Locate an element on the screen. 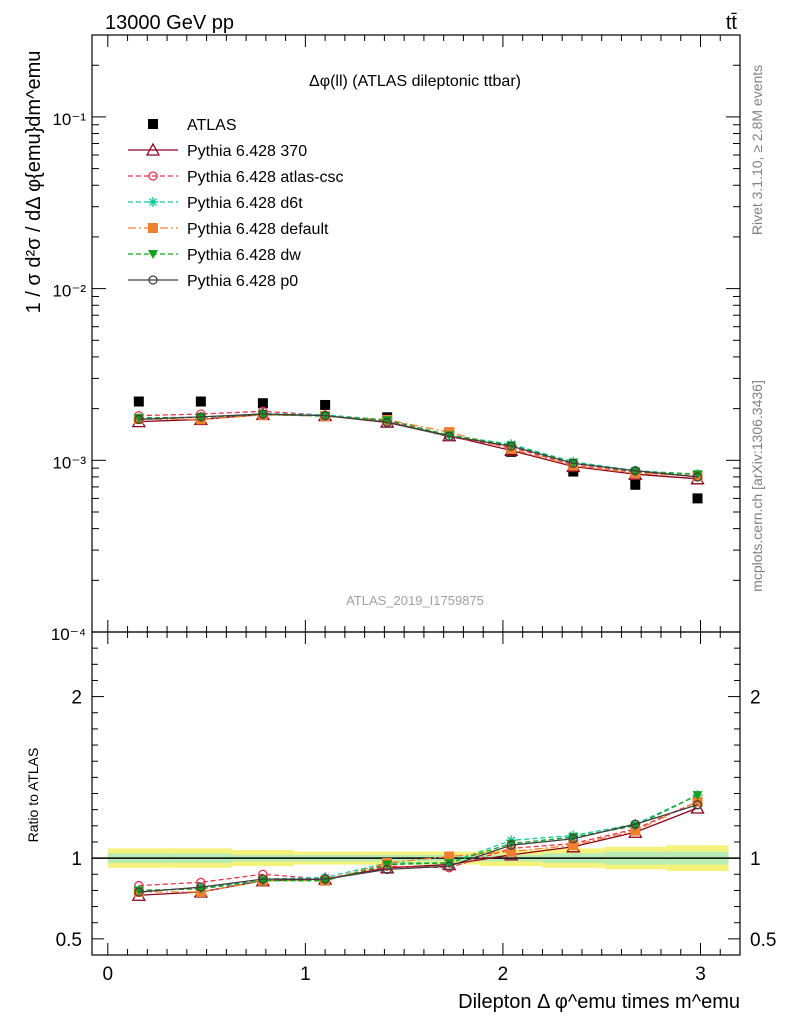  ratio-y-axis-label: Ratio to ATLAS is located at coordinates (33, 795).